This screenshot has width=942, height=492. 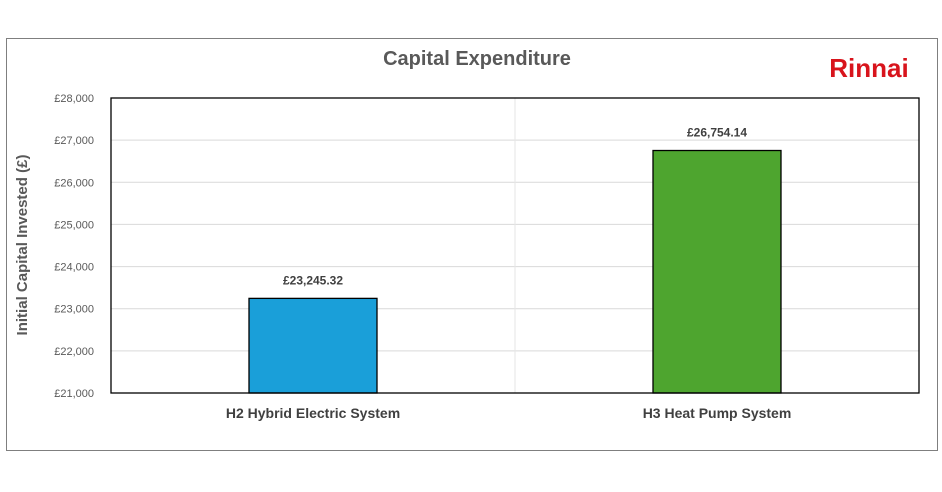 What do you see at coordinates (74, 268) in the screenshot?
I see `y-tick-label: £24,000` at bounding box center [74, 268].